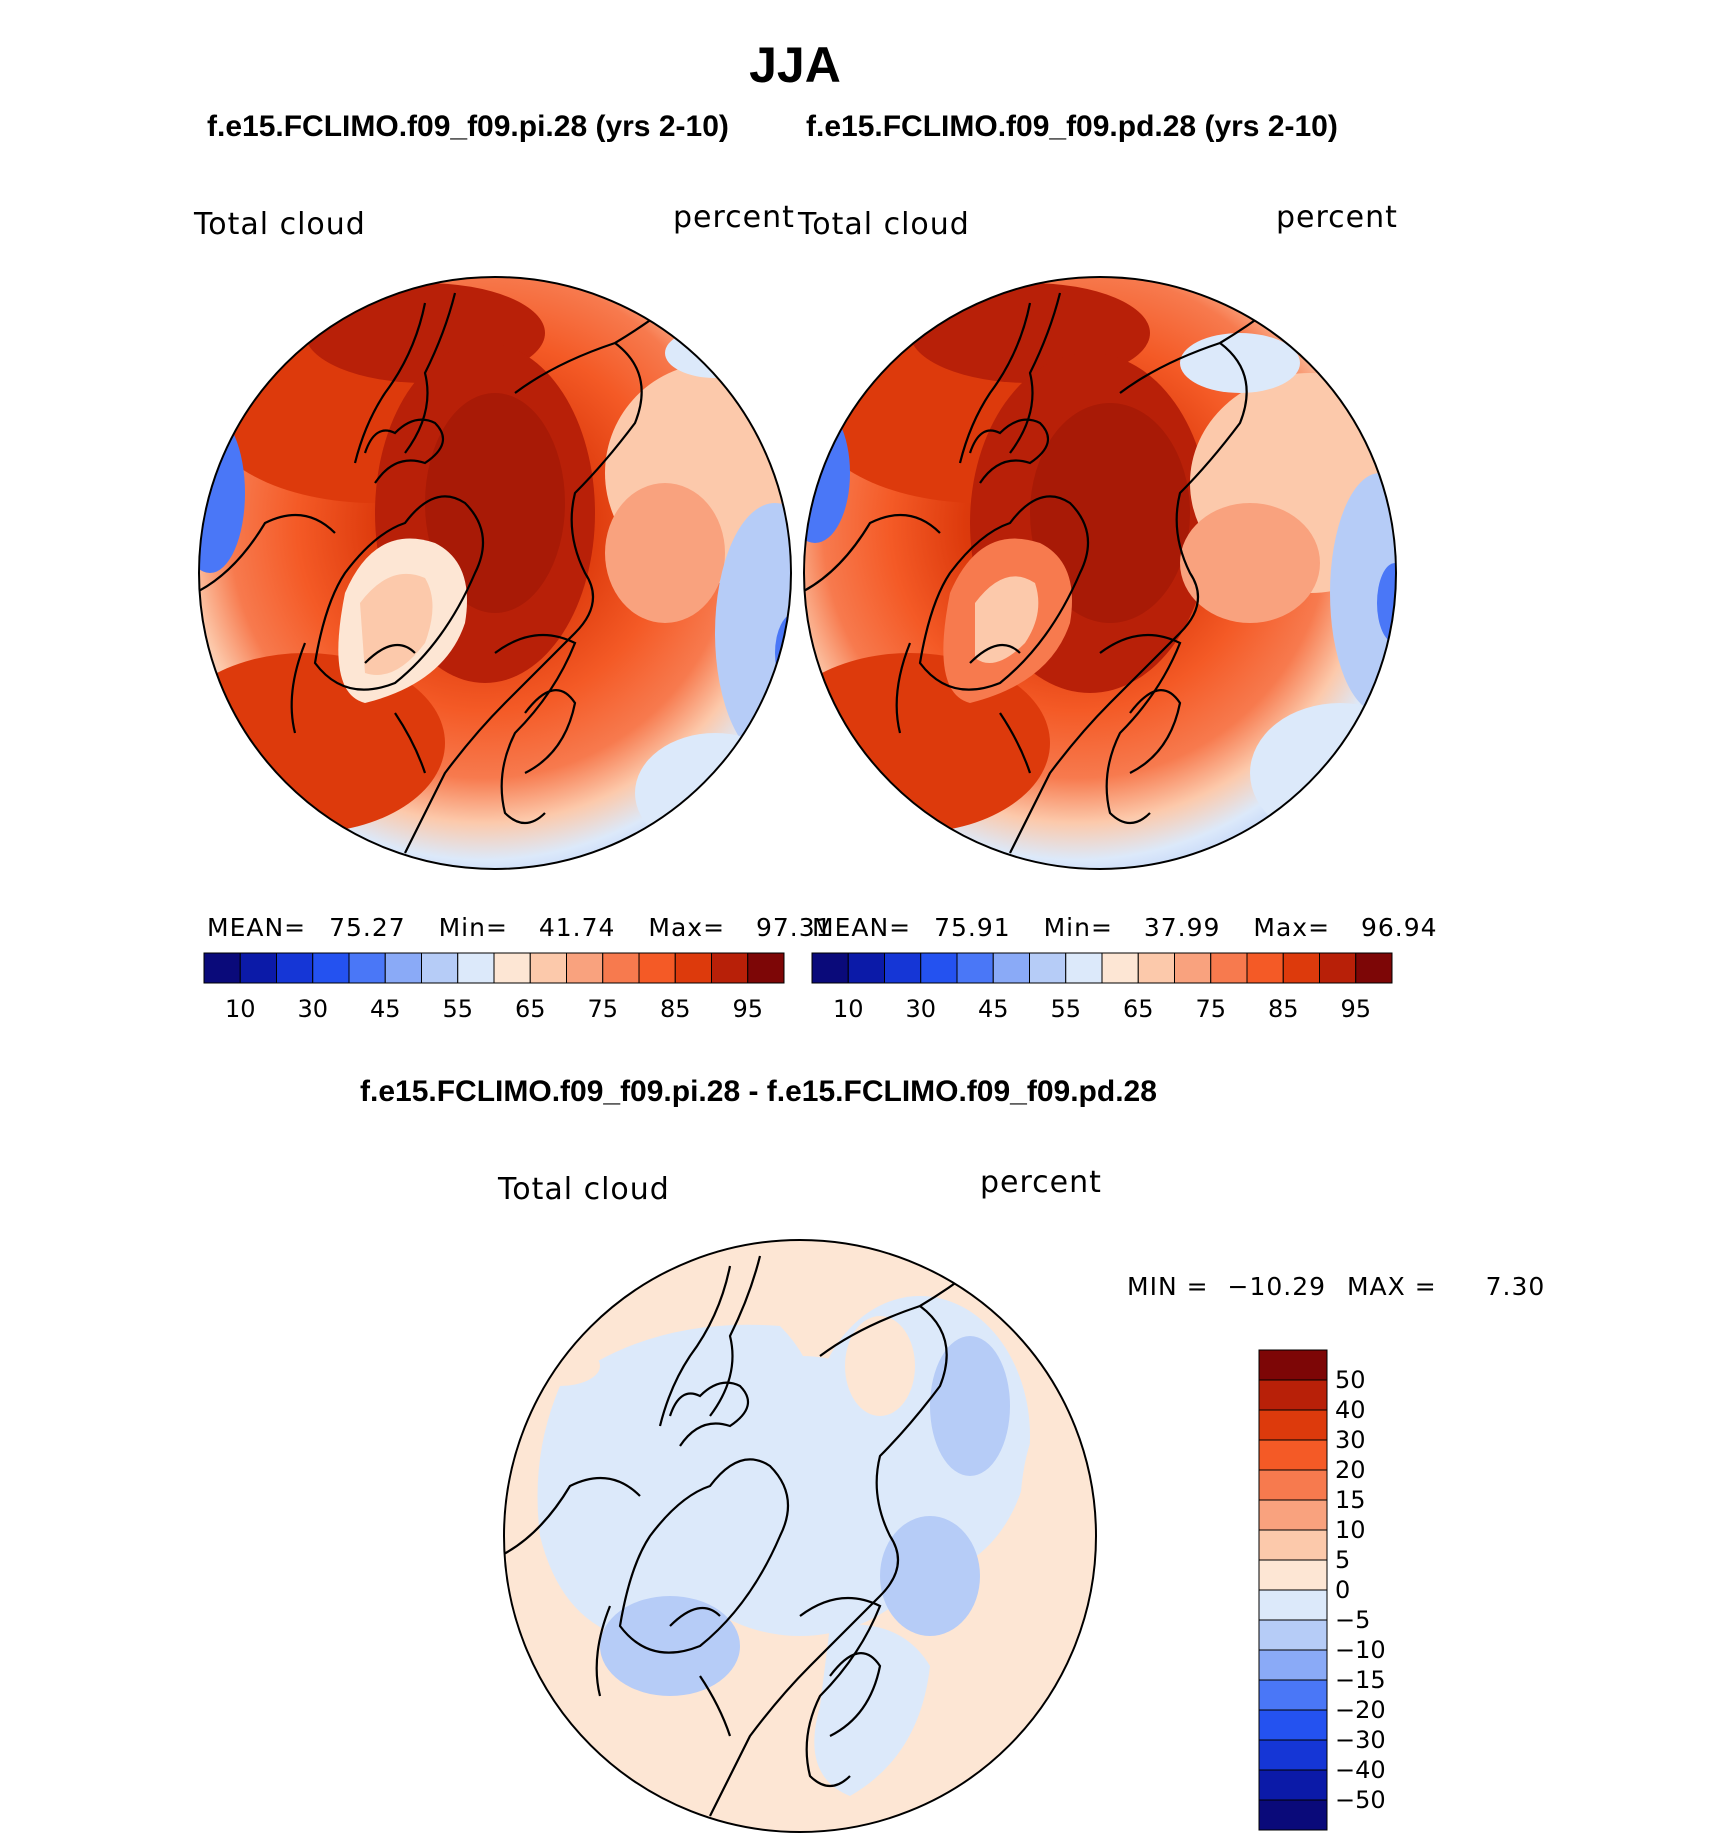 This screenshot has width=1710, height=1839. I want to click on colorbar-tick-label: 40, so click(1350, 1410).